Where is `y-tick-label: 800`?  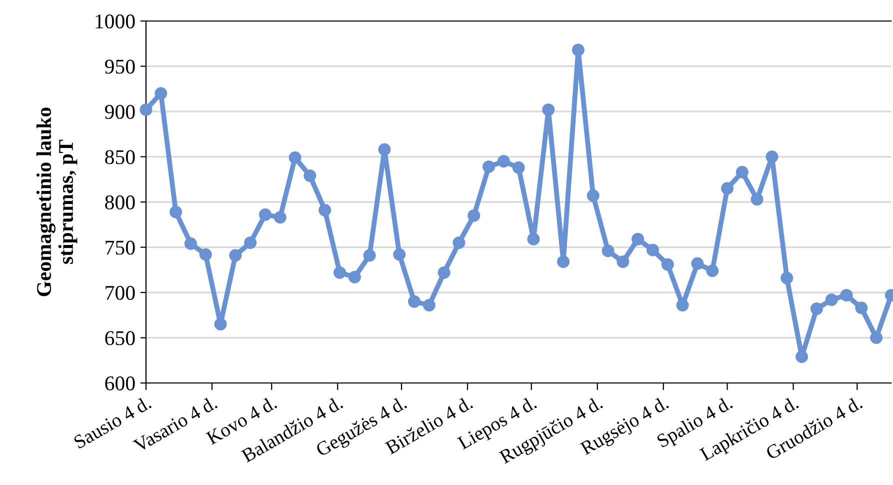
y-tick-label: 800 is located at coordinates (120, 202).